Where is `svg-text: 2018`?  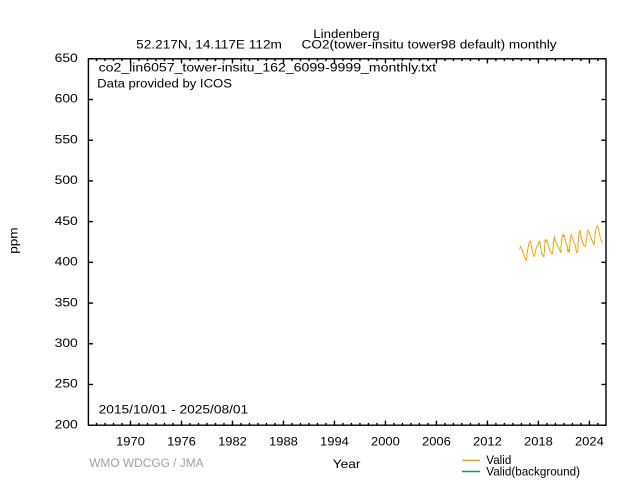 svg-text: 2018 is located at coordinates (538, 442).